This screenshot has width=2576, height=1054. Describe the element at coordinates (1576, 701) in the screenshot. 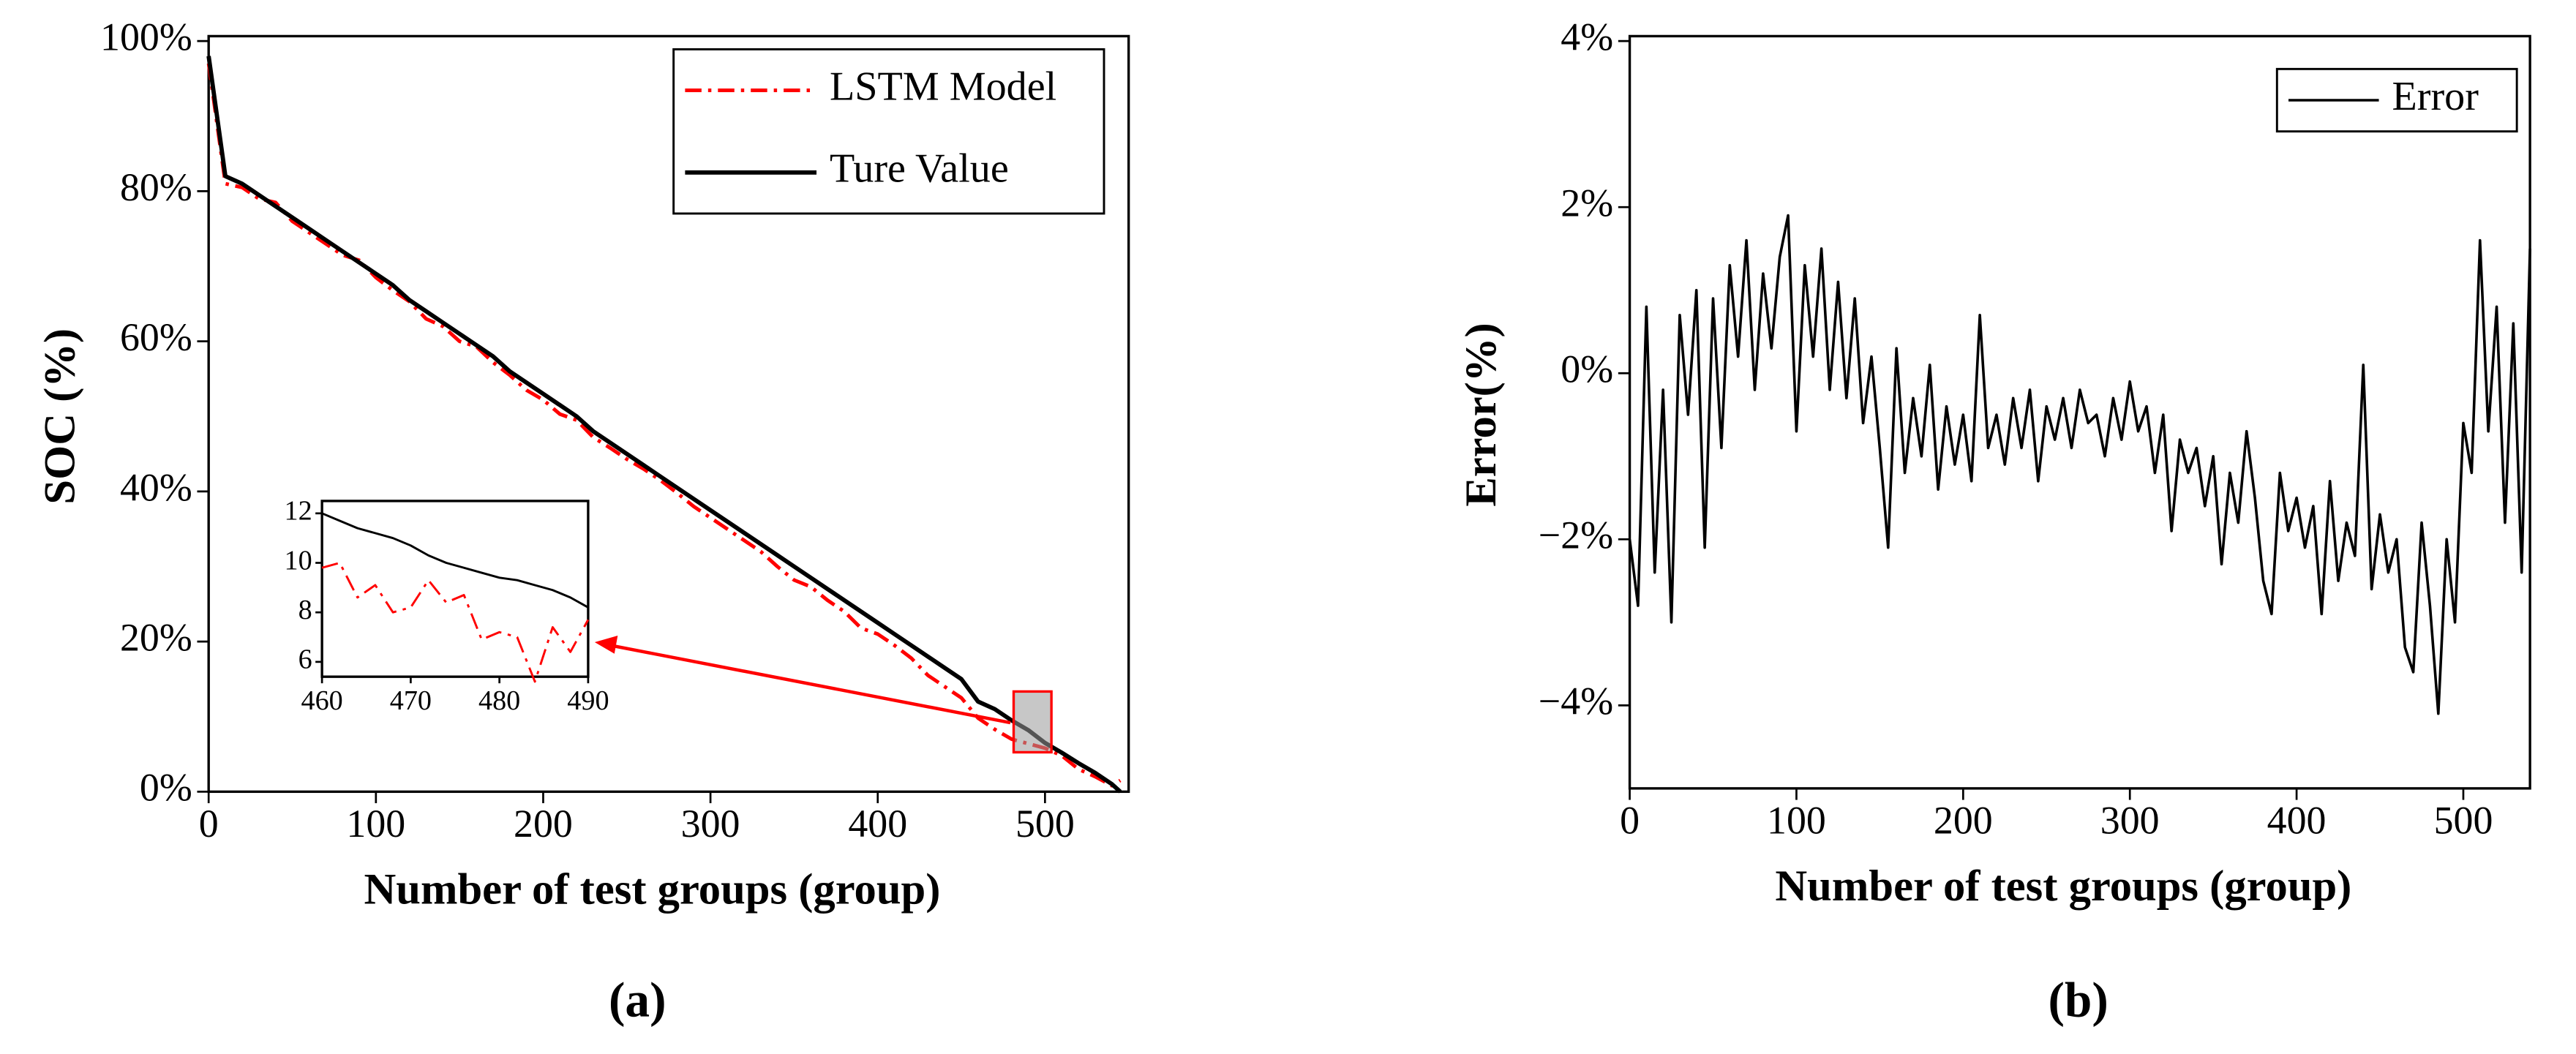

I see `y-tick-label: −4%` at that location.